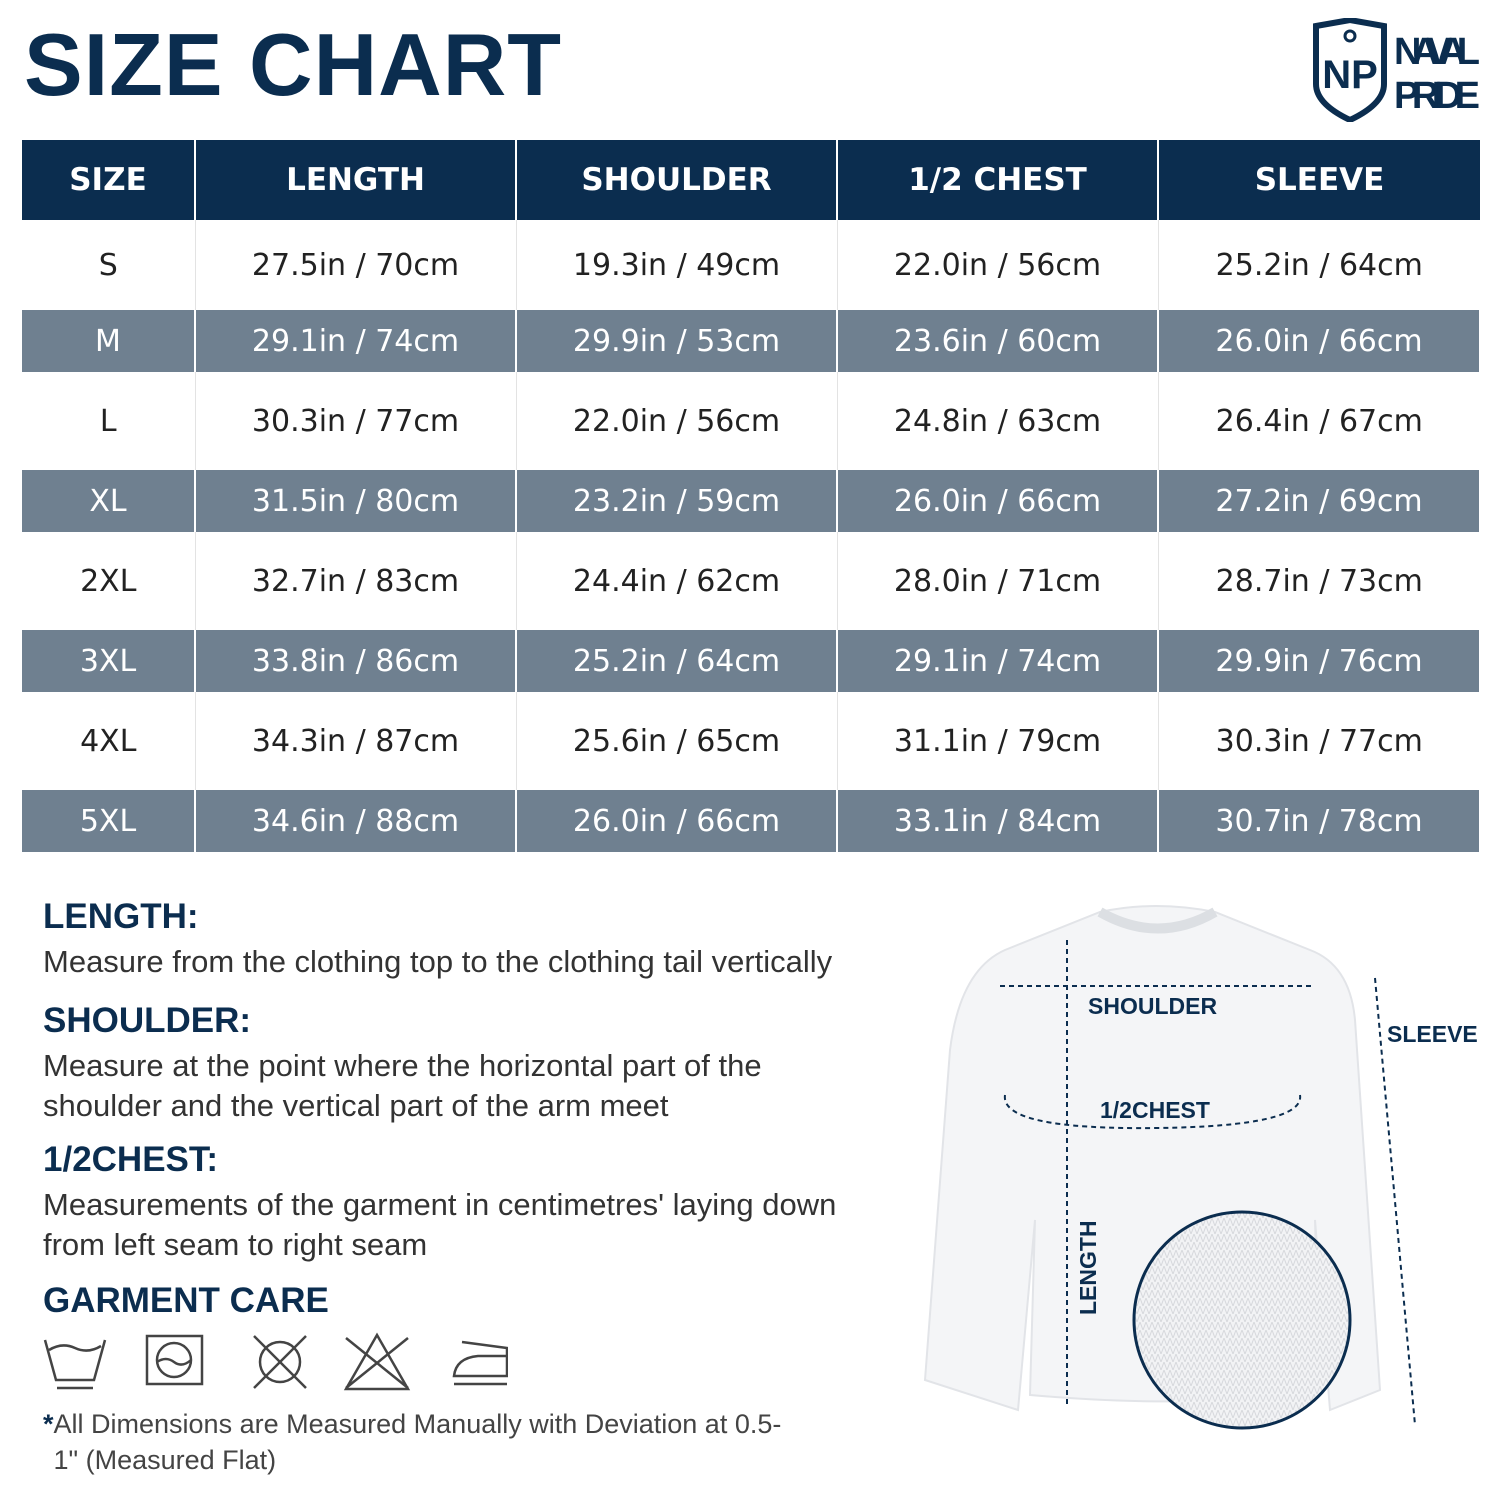 This screenshot has width=1500, height=1500. I want to click on measurement-cell: 29.9in / 76cm, so click(1319, 661).